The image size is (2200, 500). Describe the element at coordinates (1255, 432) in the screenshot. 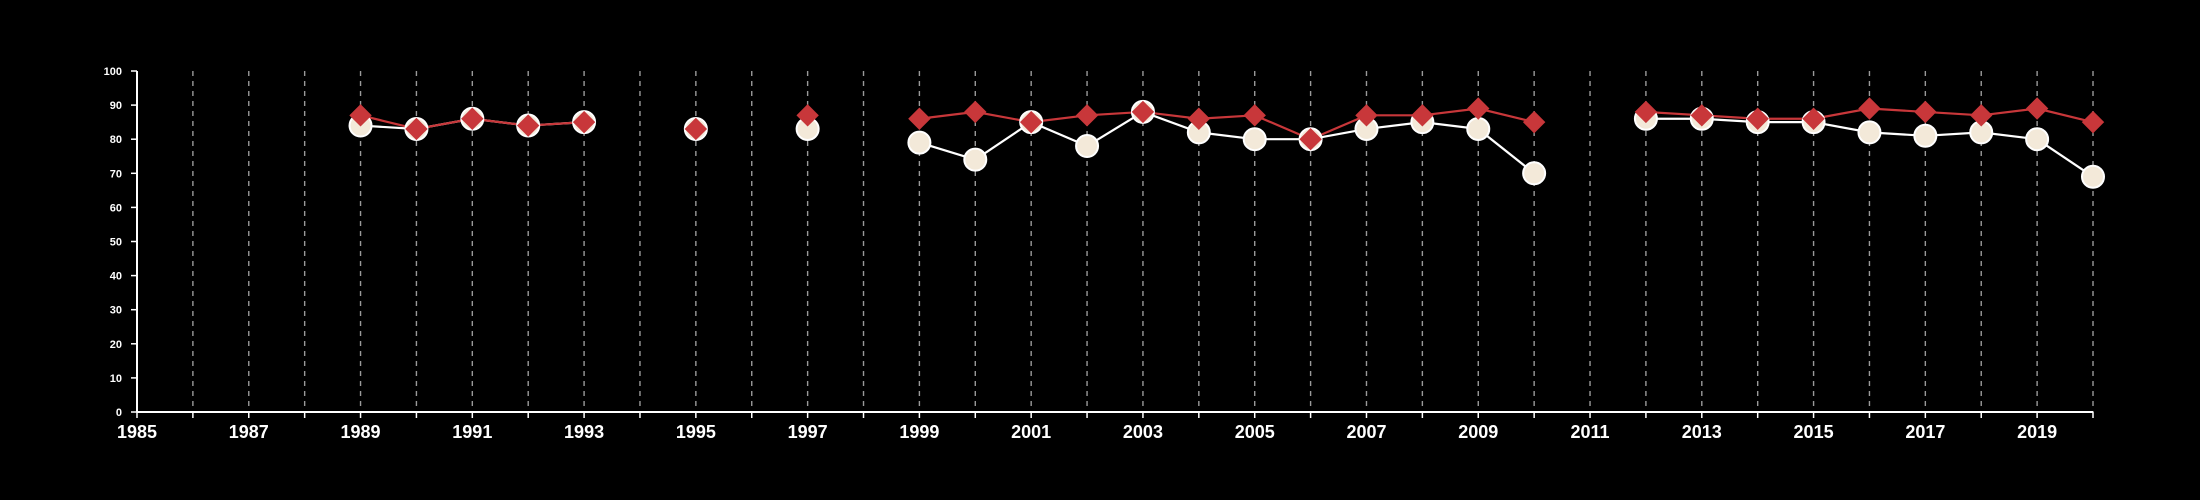

I see `x-tick-label: 2005` at that location.